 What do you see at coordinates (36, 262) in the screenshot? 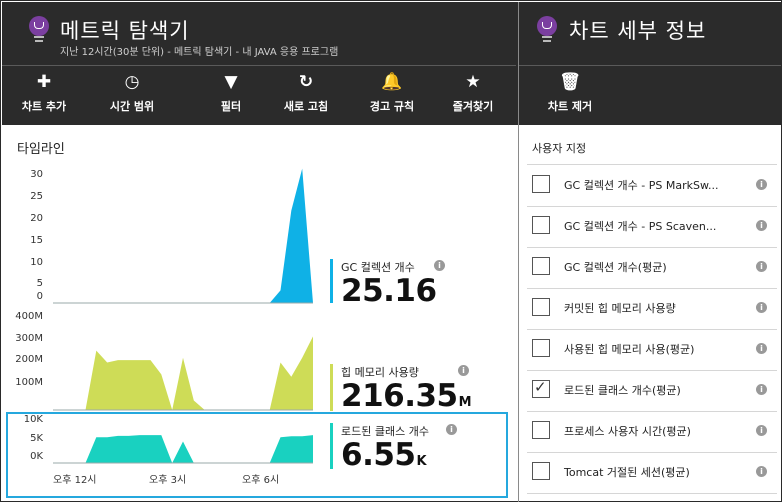
I see `y-tick-label: 10` at bounding box center [36, 262].